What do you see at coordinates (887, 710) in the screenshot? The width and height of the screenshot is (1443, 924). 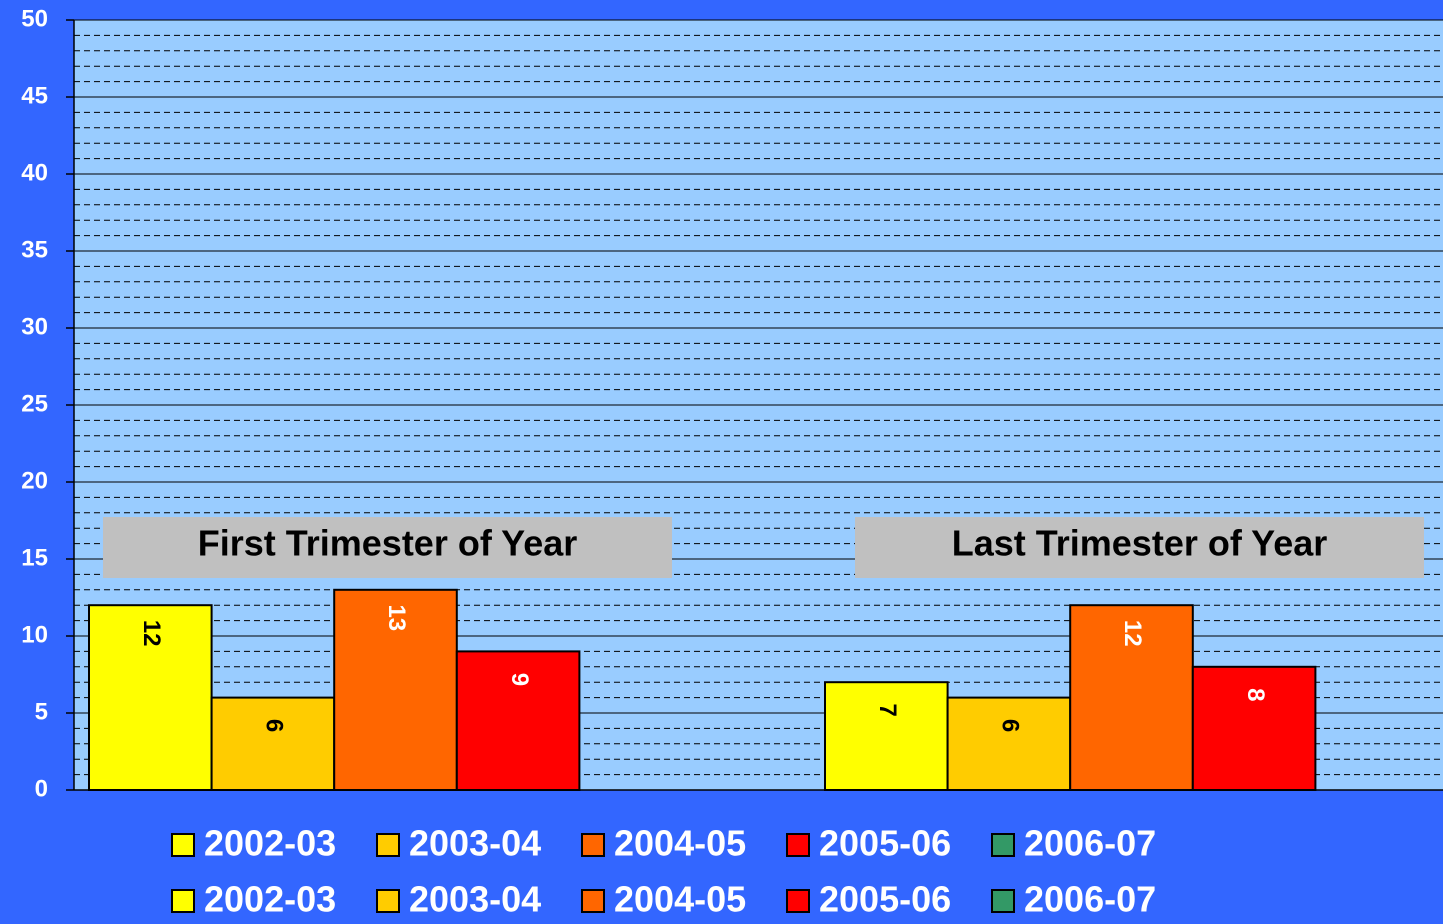 I see `data-label: 7` at bounding box center [887, 710].